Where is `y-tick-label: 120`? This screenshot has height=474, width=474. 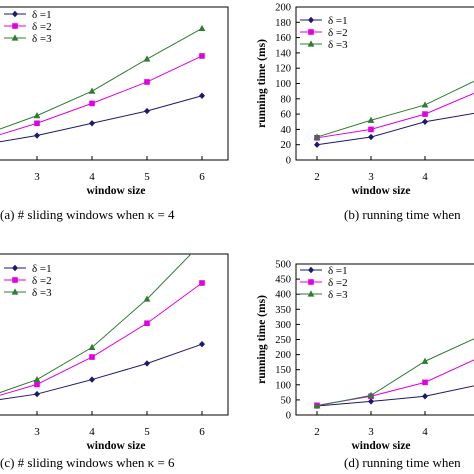
y-tick-label: 120 is located at coordinates (283, 69).